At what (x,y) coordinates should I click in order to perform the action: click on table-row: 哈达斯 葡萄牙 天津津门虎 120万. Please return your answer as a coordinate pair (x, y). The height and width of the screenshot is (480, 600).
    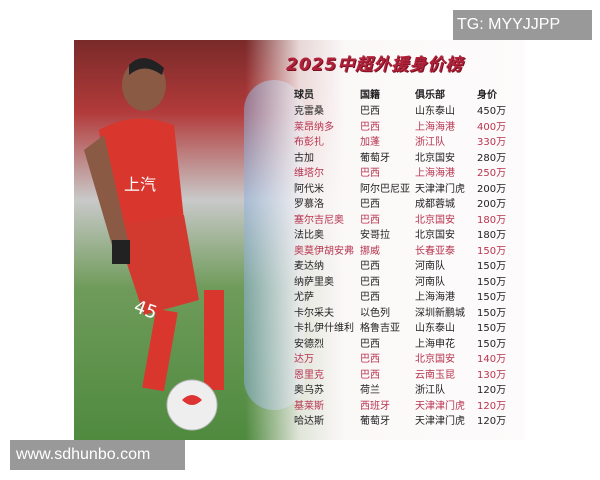
    Looking at the image, I should click on (299, 419).